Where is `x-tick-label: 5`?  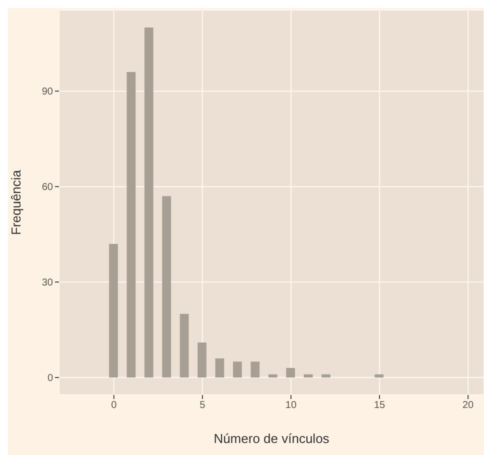 x-tick-label: 5 is located at coordinates (203, 406).